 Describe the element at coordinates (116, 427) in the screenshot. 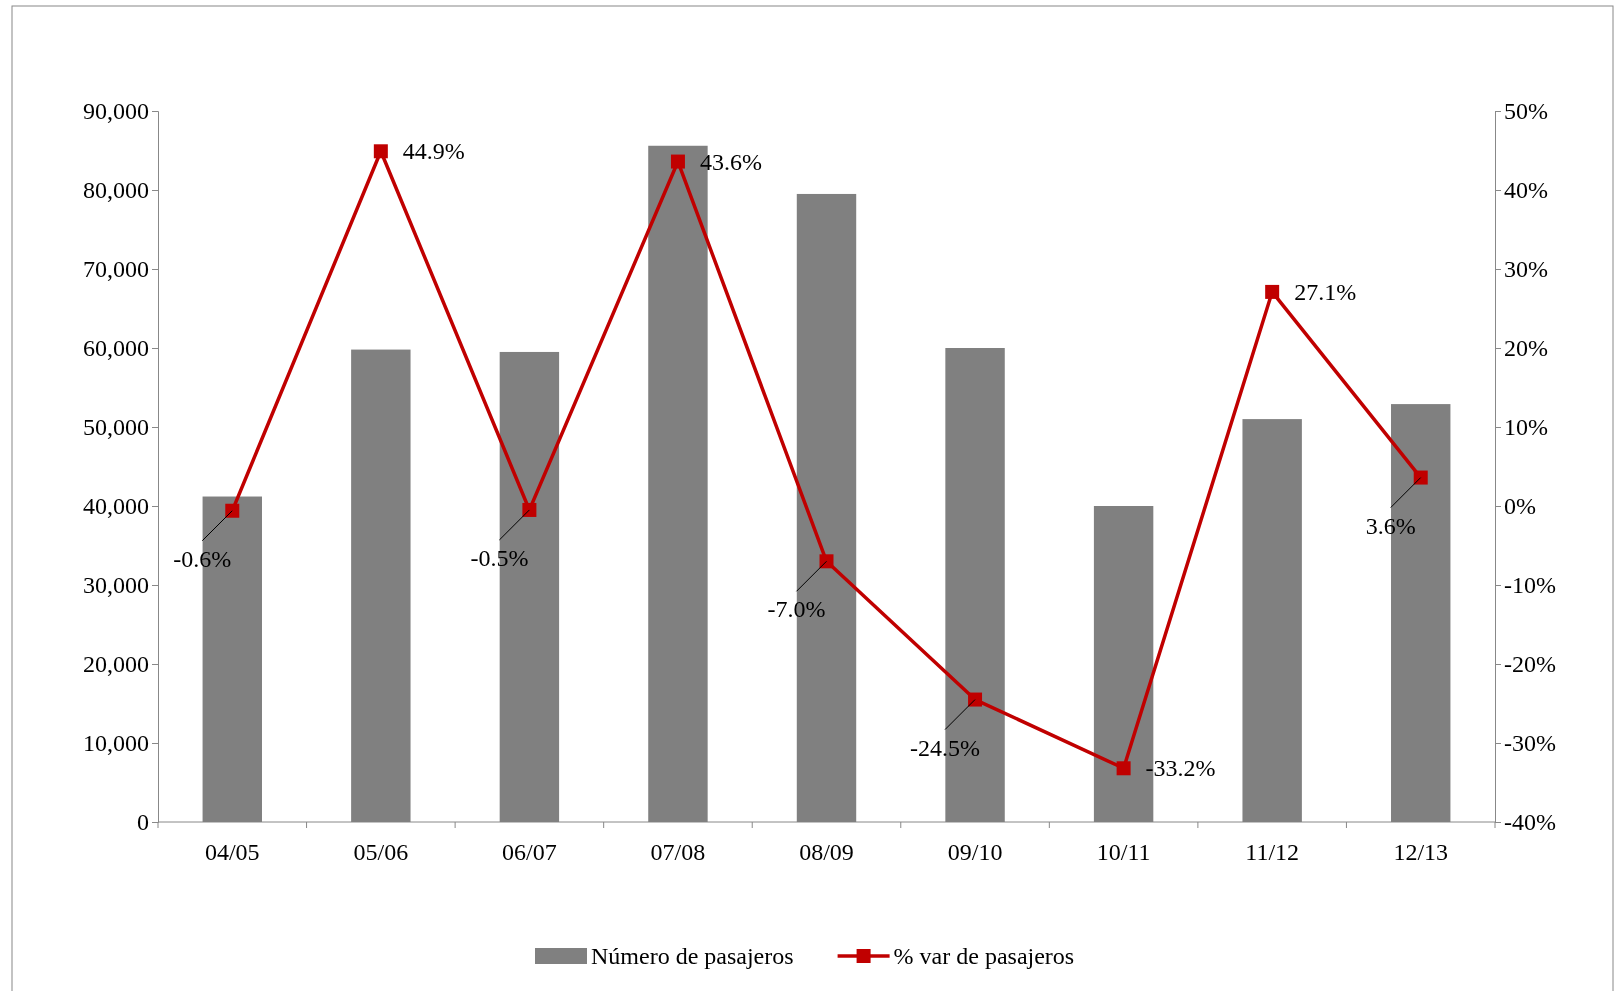

I see `y-tick-label: 50,000` at that location.